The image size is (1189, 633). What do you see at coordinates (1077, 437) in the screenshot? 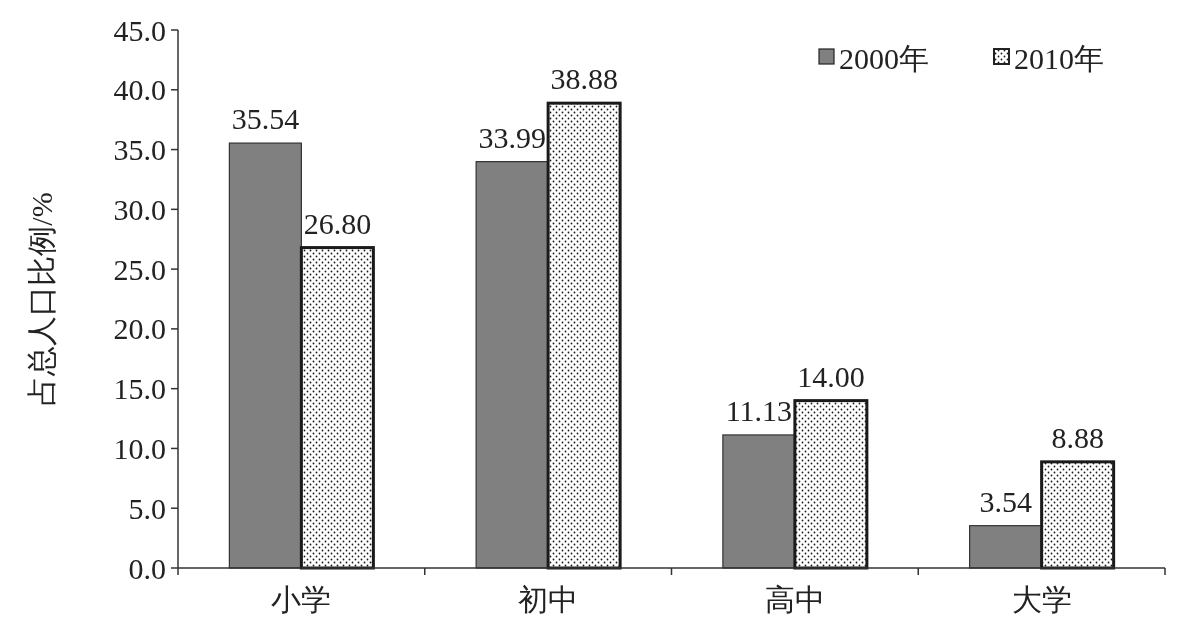
I see `data-label: 8.88` at bounding box center [1077, 437].